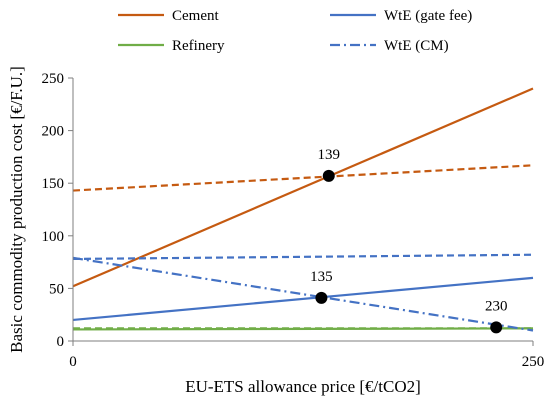 The width and height of the screenshot is (550, 404). What do you see at coordinates (53, 237) in the screenshot?
I see `y-tick-label: 100` at bounding box center [53, 237].